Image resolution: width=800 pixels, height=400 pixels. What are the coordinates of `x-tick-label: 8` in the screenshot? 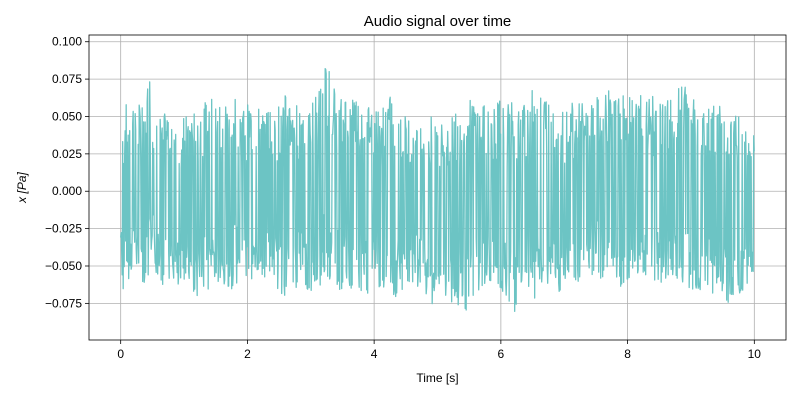 It's located at (627, 354).